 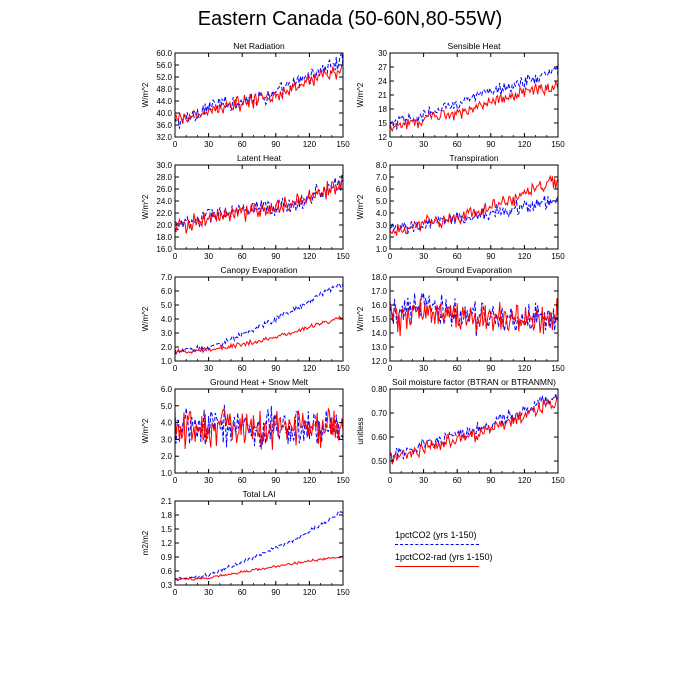 I want to click on y-tick-label: 15.0, so click(x=379, y=319).